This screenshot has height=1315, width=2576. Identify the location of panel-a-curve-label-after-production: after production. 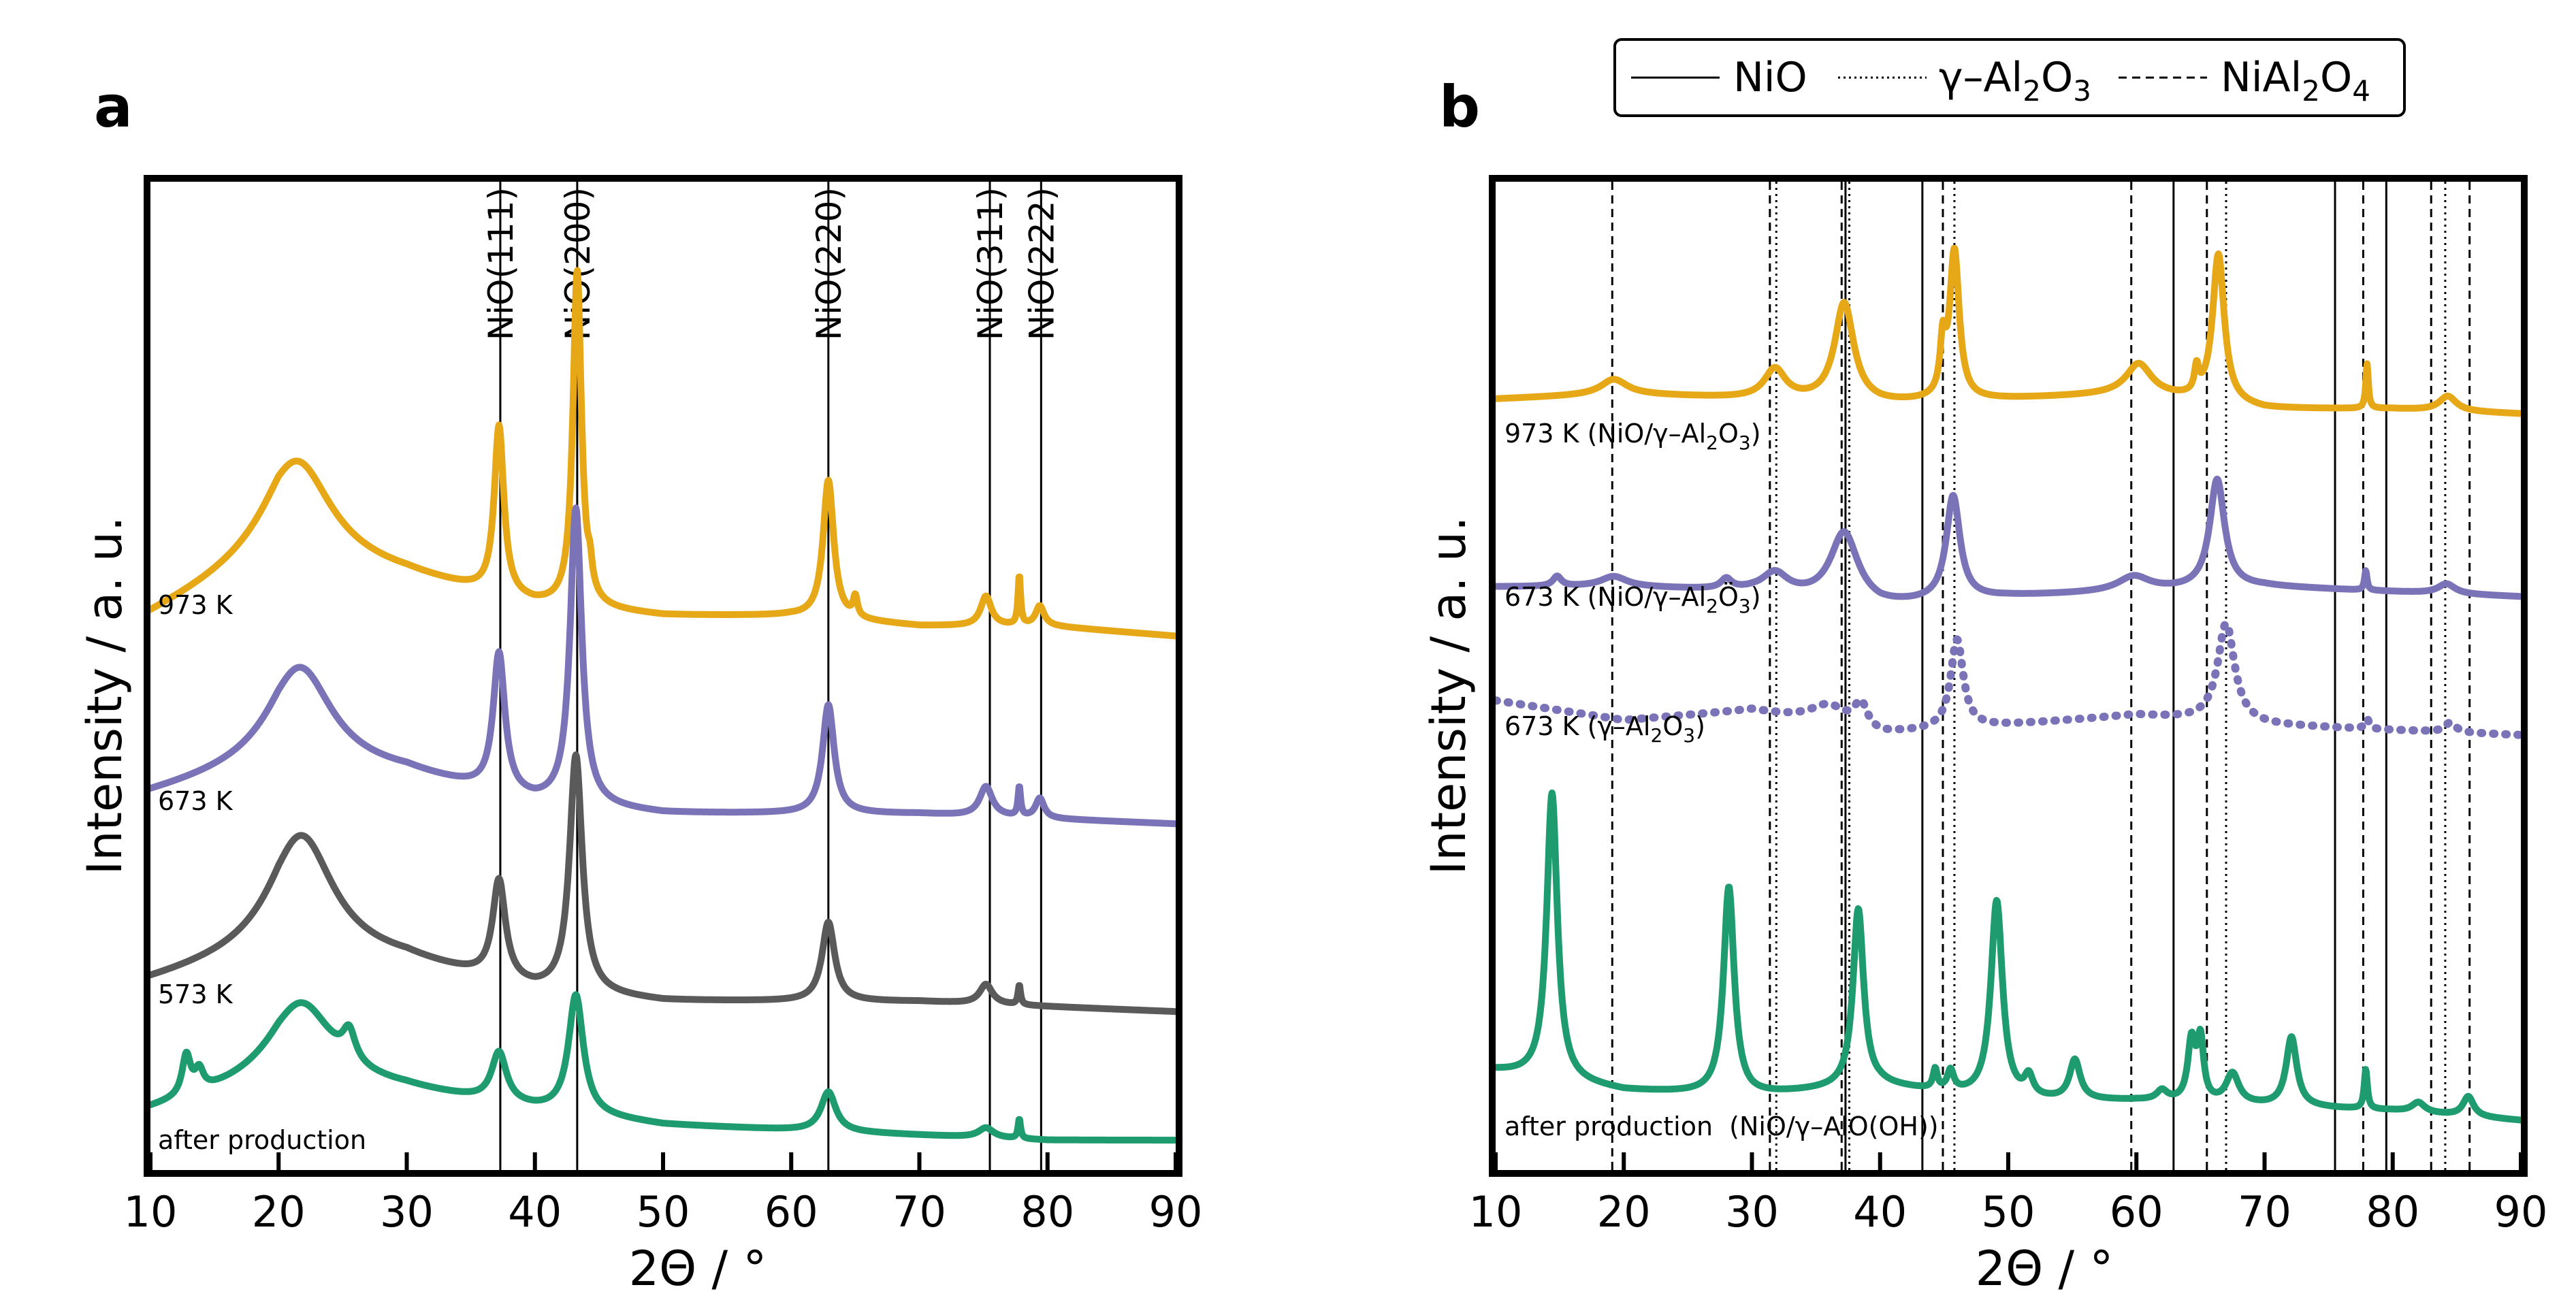
(262, 1140).